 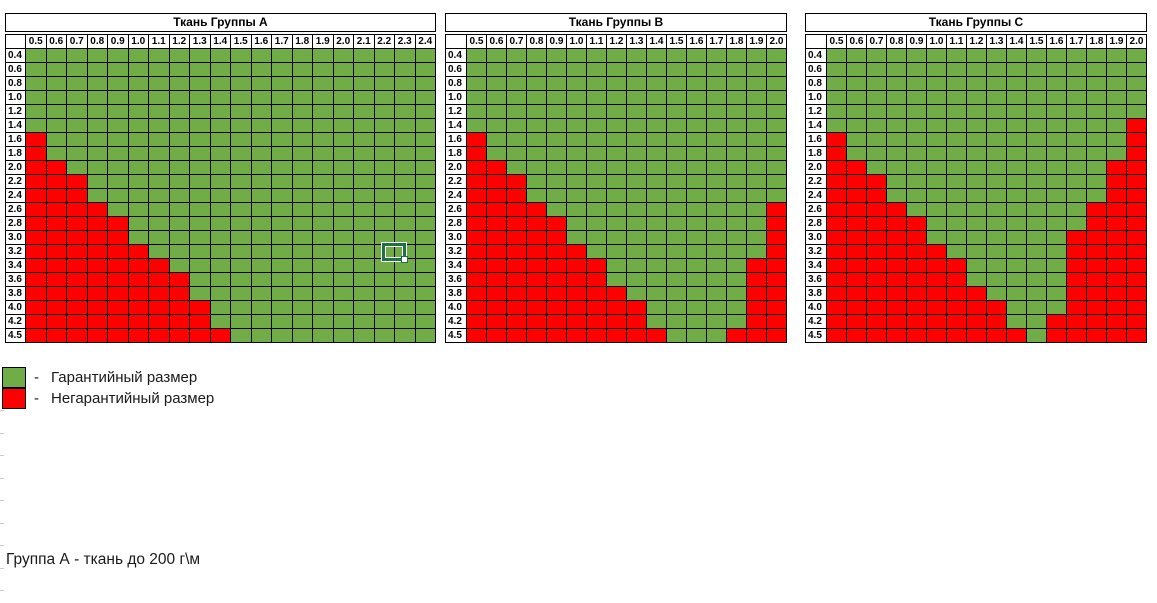 I want to click on col-header: 0.7, so click(x=876, y=41).